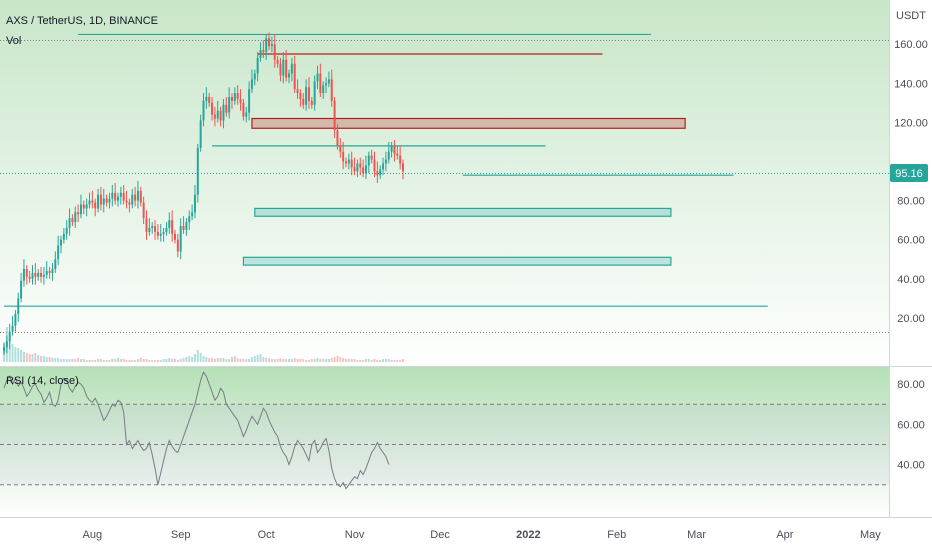 Image resolution: width=932 pixels, height=550 pixels. I want to click on volume-label: Vol, so click(13, 41).